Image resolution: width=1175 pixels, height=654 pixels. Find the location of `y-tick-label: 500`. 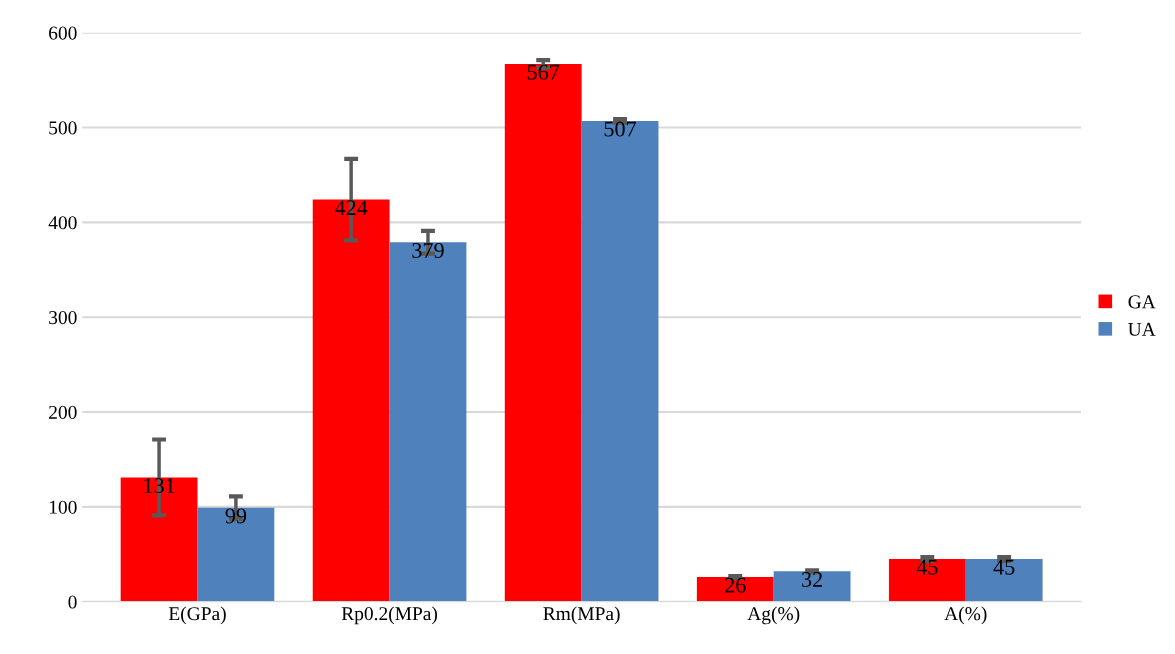

y-tick-label: 500 is located at coordinates (63, 128).